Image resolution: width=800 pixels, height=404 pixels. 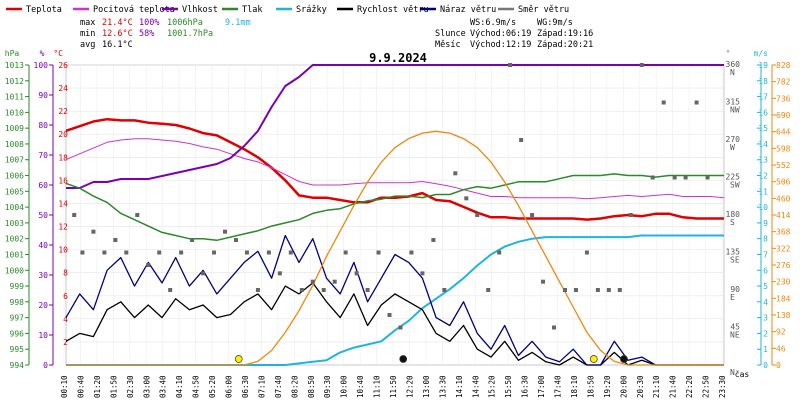 I want to click on tick-label-pressure: 998, so click(x=17, y=302).